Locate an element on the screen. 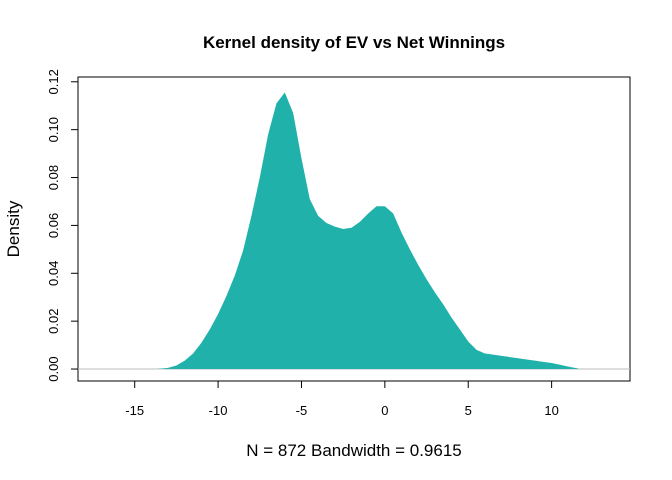 This screenshot has width=672, height=480. y-tick-label: 0.12 is located at coordinates (53, 81).